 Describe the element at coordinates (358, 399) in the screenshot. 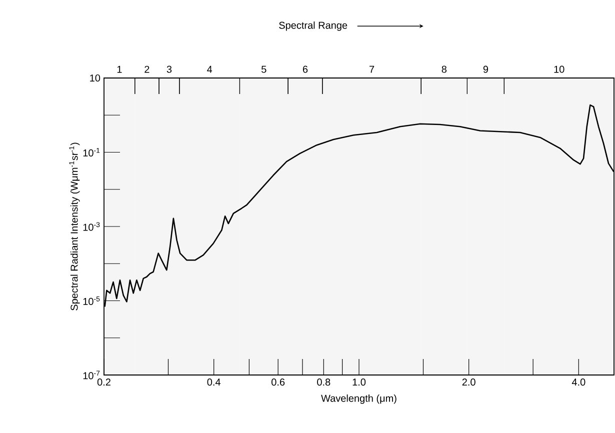

I see `x-axis-title: Wavelength (μm)` at that location.